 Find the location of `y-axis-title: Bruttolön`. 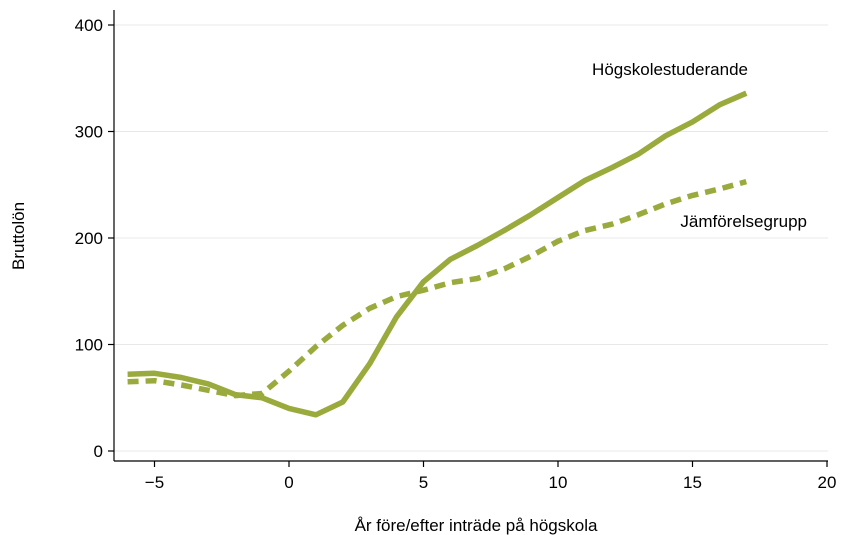

y-axis-title: Bruttolön is located at coordinates (18, 236).